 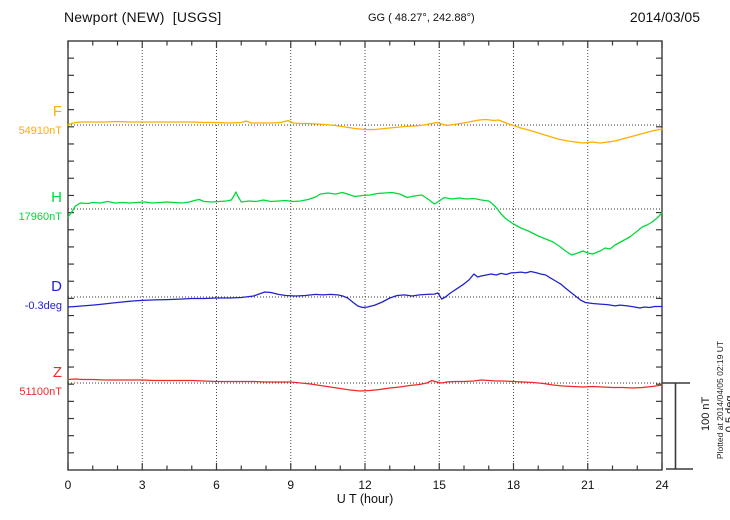 I want to click on series-letter-F: F, so click(x=57, y=111).